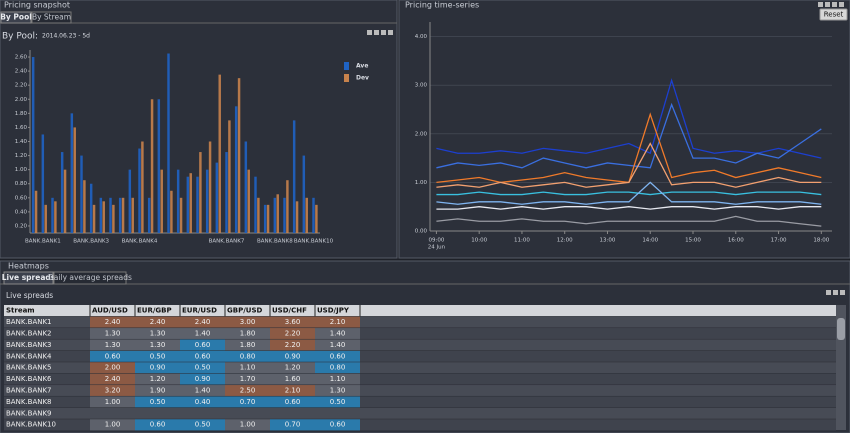  I want to click on legend-label: Dev, so click(362, 78).